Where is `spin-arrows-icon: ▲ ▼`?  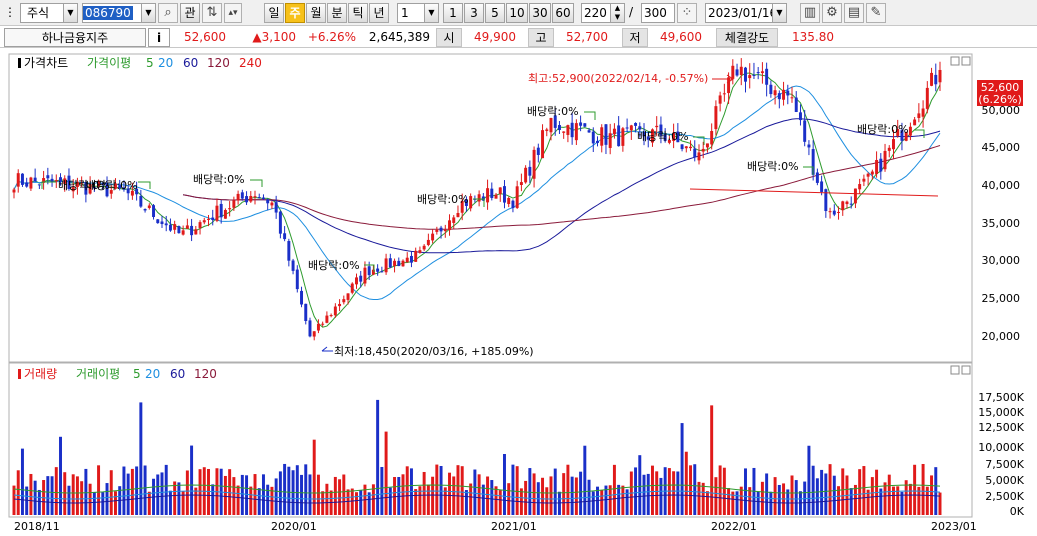
spin-arrows-icon: ▲ ▼ is located at coordinates (617, 13).